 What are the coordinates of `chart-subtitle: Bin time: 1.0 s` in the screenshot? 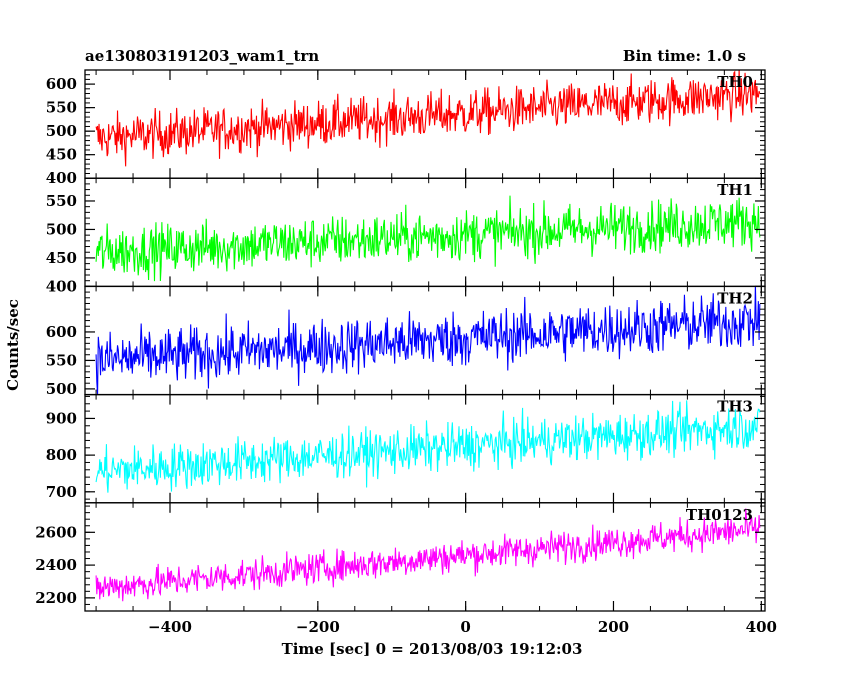 It's located at (684, 56).